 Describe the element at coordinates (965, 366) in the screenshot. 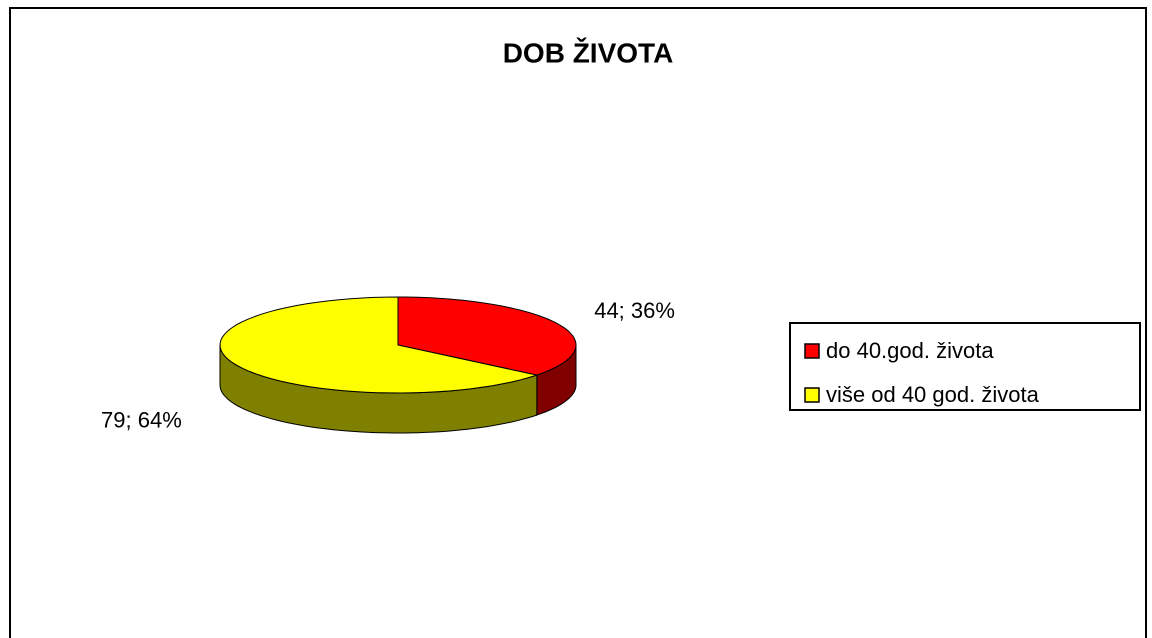

I see `legend-box` at that location.